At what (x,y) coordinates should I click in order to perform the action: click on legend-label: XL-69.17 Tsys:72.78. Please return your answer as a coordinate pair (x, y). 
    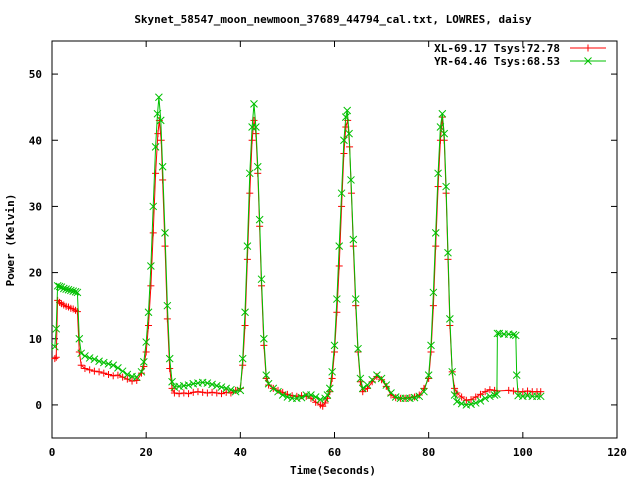
    Looking at the image, I should click on (497, 48).